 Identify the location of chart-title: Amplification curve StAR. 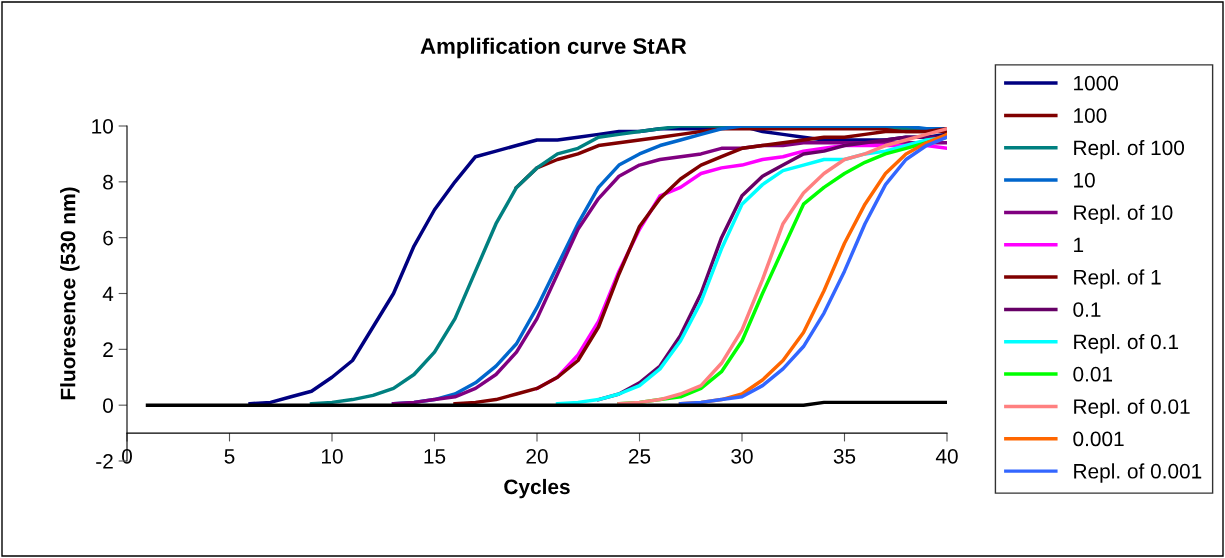
(553, 48).